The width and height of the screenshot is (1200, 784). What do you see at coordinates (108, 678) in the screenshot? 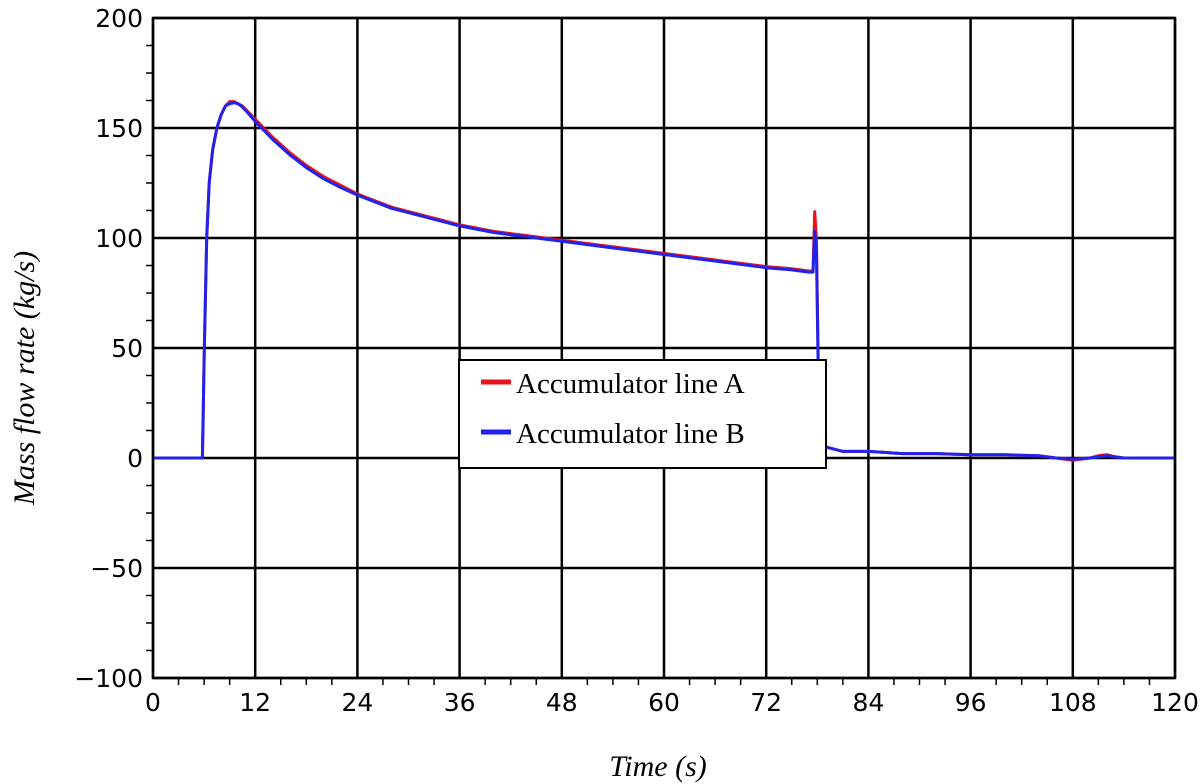
I see `y-tick-label: −100` at bounding box center [108, 678].